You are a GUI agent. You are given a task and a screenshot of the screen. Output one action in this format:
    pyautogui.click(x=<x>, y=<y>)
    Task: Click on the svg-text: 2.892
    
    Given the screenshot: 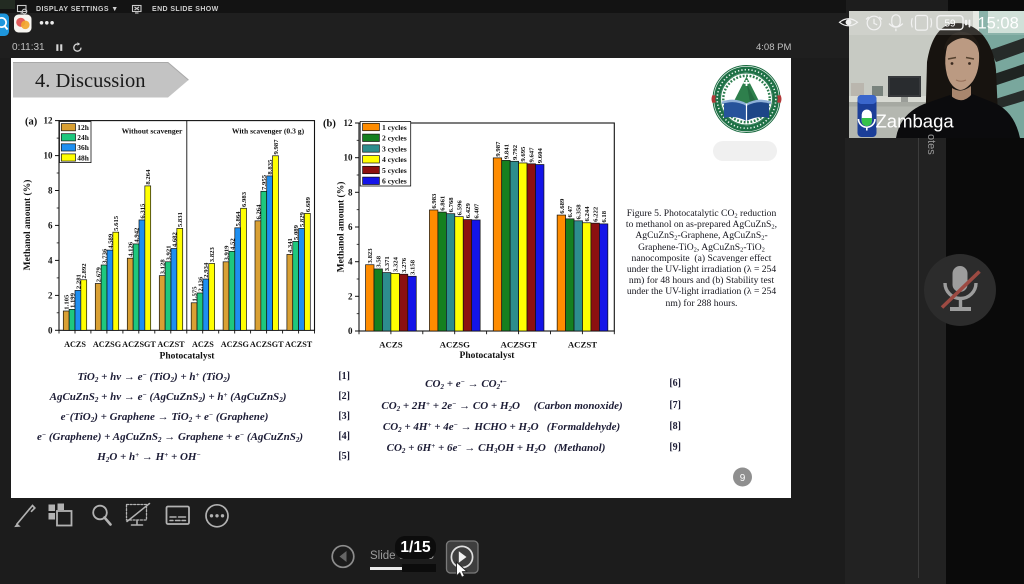 What is the action you would take?
    pyautogui.click(x=84, y=271)
    